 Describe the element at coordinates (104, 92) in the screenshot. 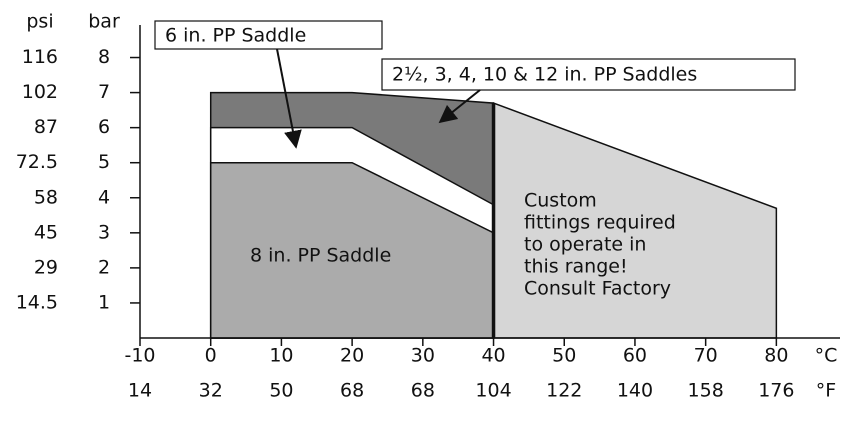

I see `y-tick-label: 7` at that location.